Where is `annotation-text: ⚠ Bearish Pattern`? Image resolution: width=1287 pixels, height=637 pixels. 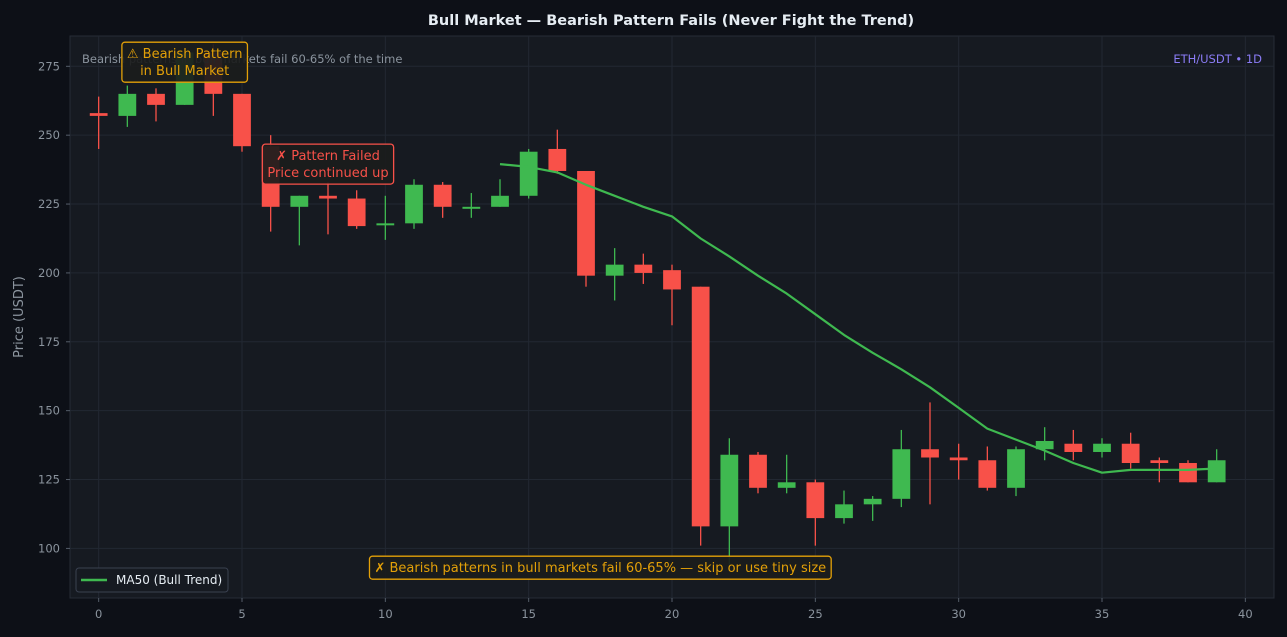 annotation-text: ⚠ Bearish Pattern is located at coordinates (185, 54).